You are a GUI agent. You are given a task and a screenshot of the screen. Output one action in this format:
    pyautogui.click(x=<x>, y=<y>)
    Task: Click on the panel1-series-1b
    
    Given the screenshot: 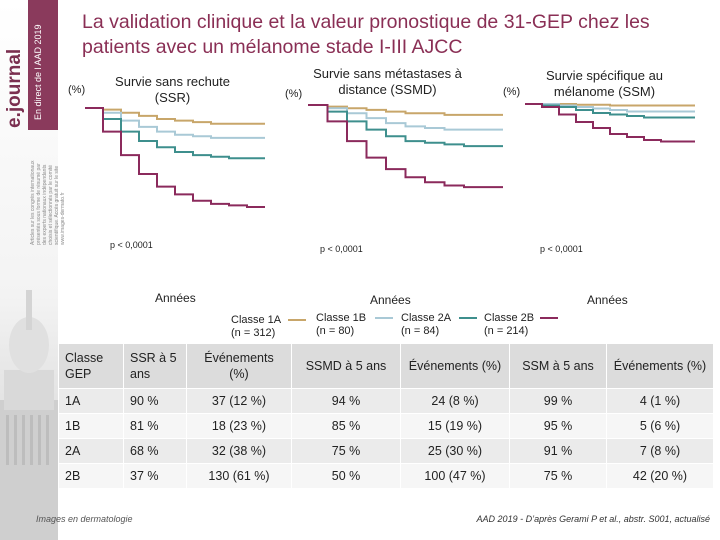 What is the action you would take?
    pyautogui.click(x=175, y=123)
    